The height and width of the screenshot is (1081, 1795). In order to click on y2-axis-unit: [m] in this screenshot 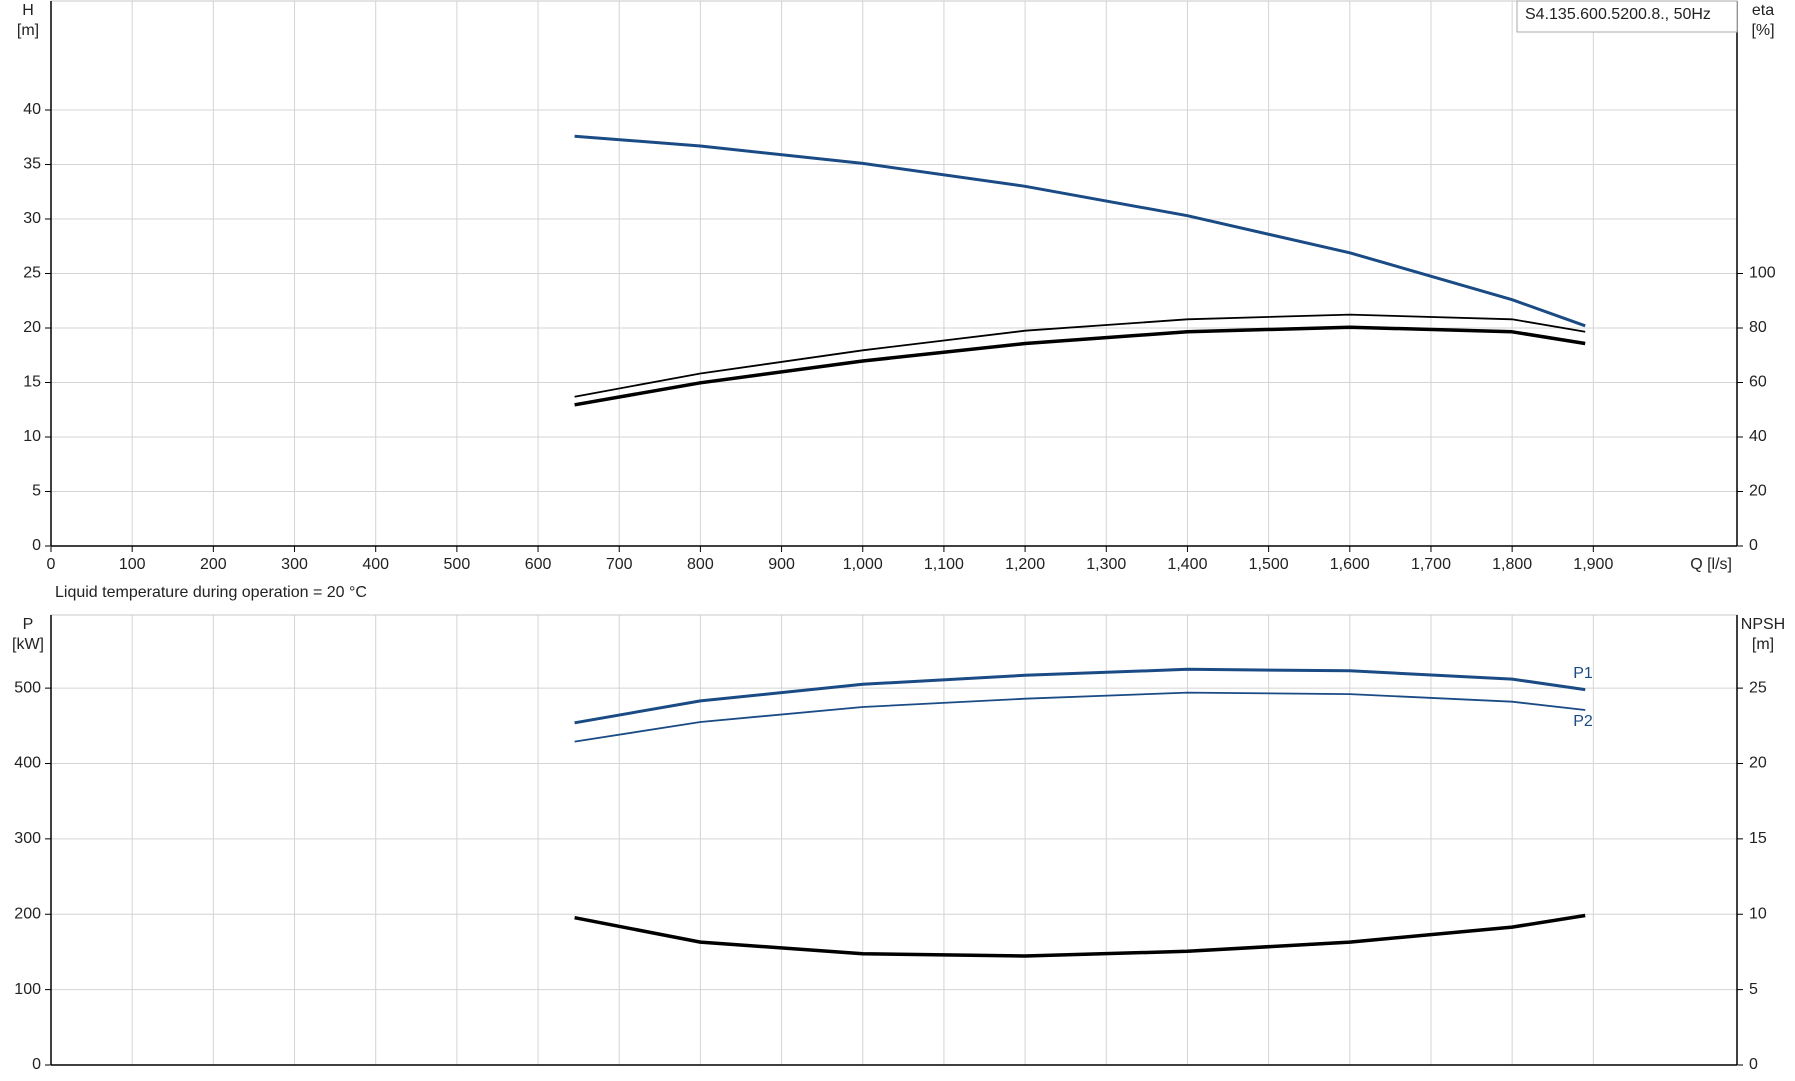, I will do `click(1763, 644)`.